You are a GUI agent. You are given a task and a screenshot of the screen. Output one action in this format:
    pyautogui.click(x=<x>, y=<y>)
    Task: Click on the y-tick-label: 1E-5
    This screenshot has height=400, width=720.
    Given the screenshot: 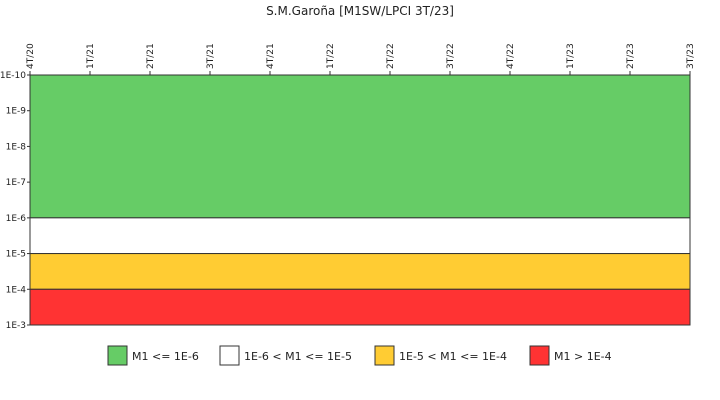 What is the action you would take?
    pyautogui.click(x=16, y=255)
    